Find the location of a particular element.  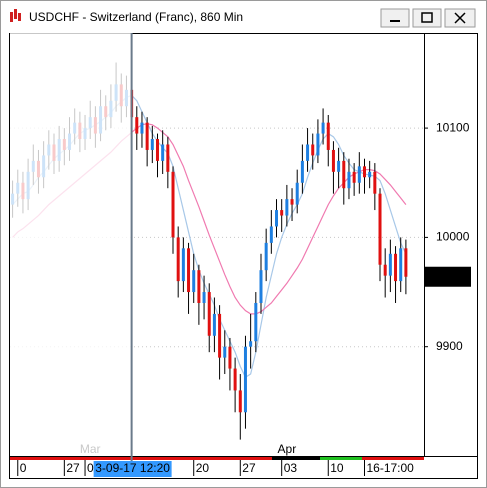

y-tick-label: 10100 is located at coordinates (453, 127).